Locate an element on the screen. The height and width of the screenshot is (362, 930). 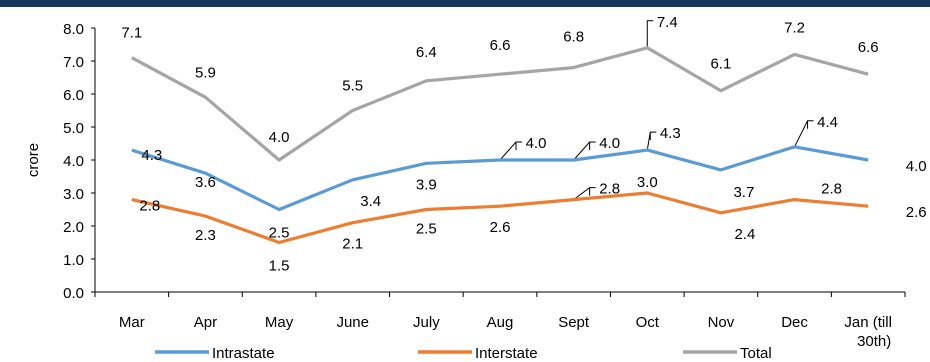
y-tick-label: 0.0 is located at coordinates (73, 293).